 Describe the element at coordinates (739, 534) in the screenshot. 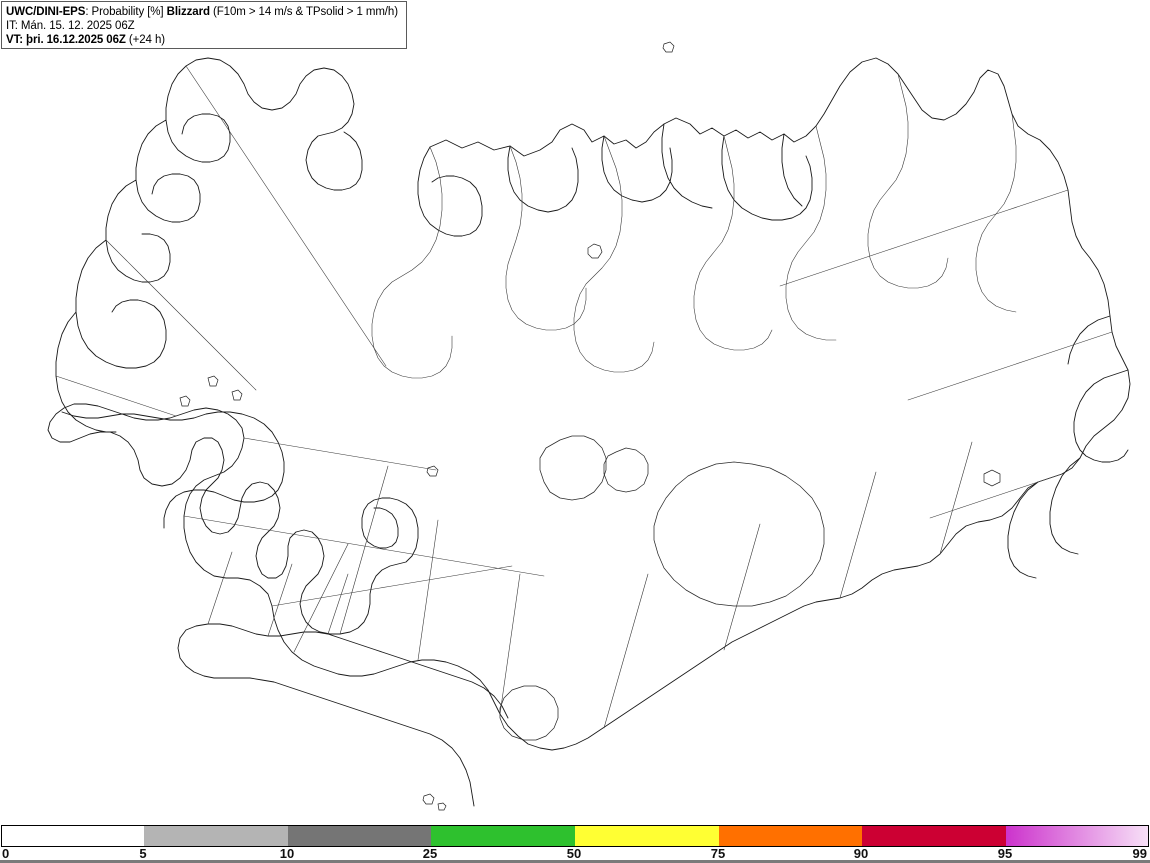

I see `vatnajokull-glacier` at that location.